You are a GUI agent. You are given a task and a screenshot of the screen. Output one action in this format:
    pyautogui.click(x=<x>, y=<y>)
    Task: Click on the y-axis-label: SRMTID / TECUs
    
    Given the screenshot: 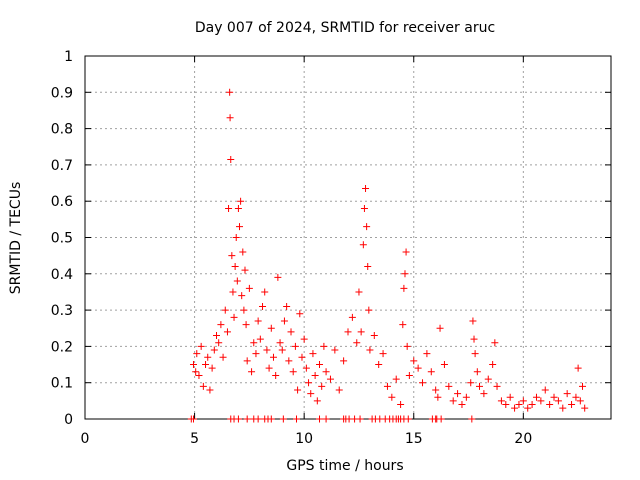 What is the action you would take?
    pyautogui.click(x=16, y=238)
    